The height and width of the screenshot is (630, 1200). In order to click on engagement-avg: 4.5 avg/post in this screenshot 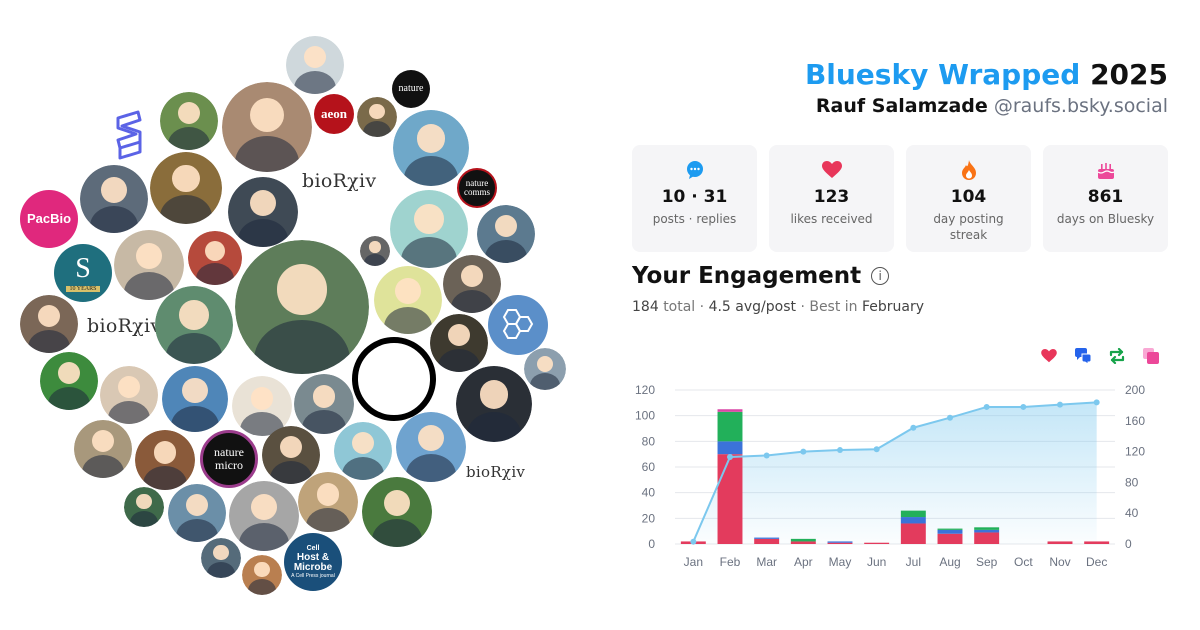, I will do `click(752, 307)`.